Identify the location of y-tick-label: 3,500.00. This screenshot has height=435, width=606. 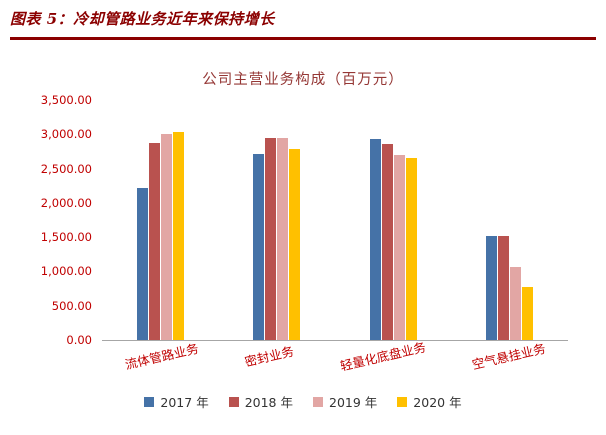
(66, 100).